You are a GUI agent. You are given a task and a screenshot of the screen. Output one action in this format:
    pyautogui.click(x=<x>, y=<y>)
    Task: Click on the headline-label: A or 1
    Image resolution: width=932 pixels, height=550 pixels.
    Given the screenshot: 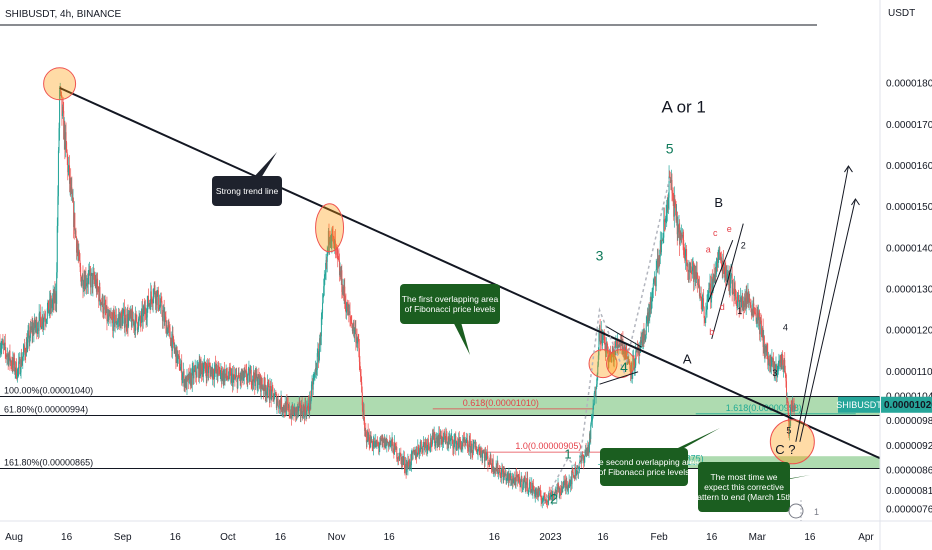 What is the action you would take?
    pyautogui.click(x=683, y=107)
    